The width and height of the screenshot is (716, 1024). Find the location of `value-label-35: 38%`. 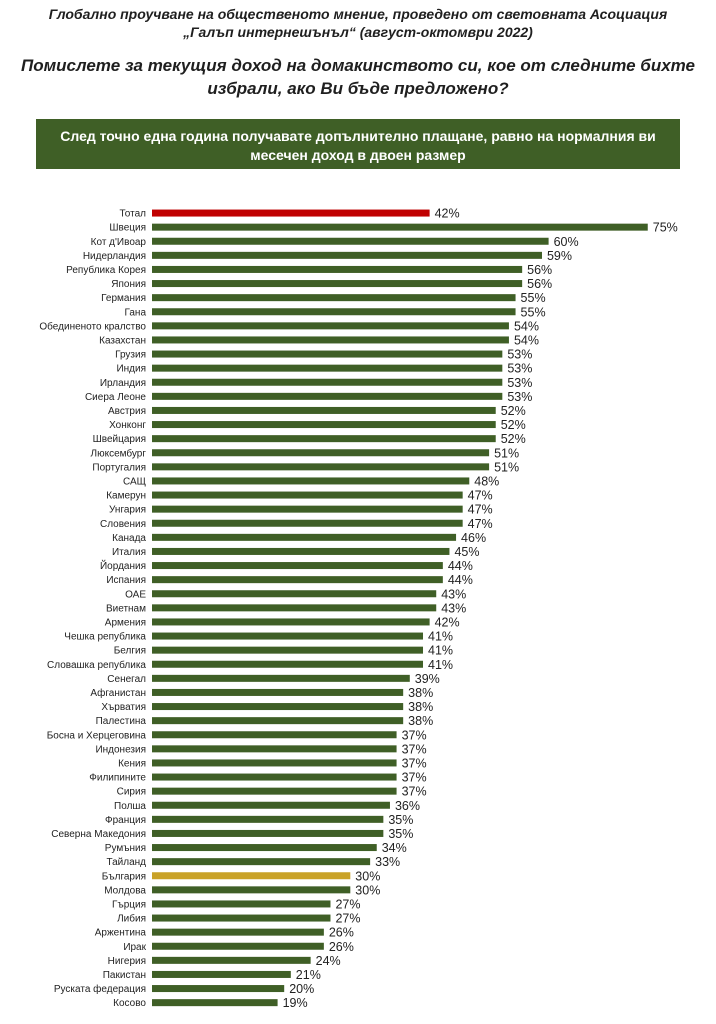

value-label-35: 38% is located at coordinates (420, 707).